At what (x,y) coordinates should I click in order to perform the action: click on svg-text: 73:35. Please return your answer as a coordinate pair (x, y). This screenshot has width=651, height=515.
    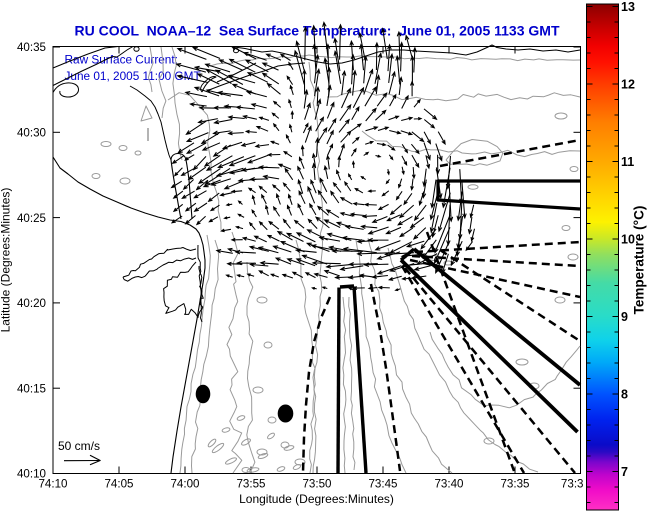
    Looking at the image, I should click on (514, 483).